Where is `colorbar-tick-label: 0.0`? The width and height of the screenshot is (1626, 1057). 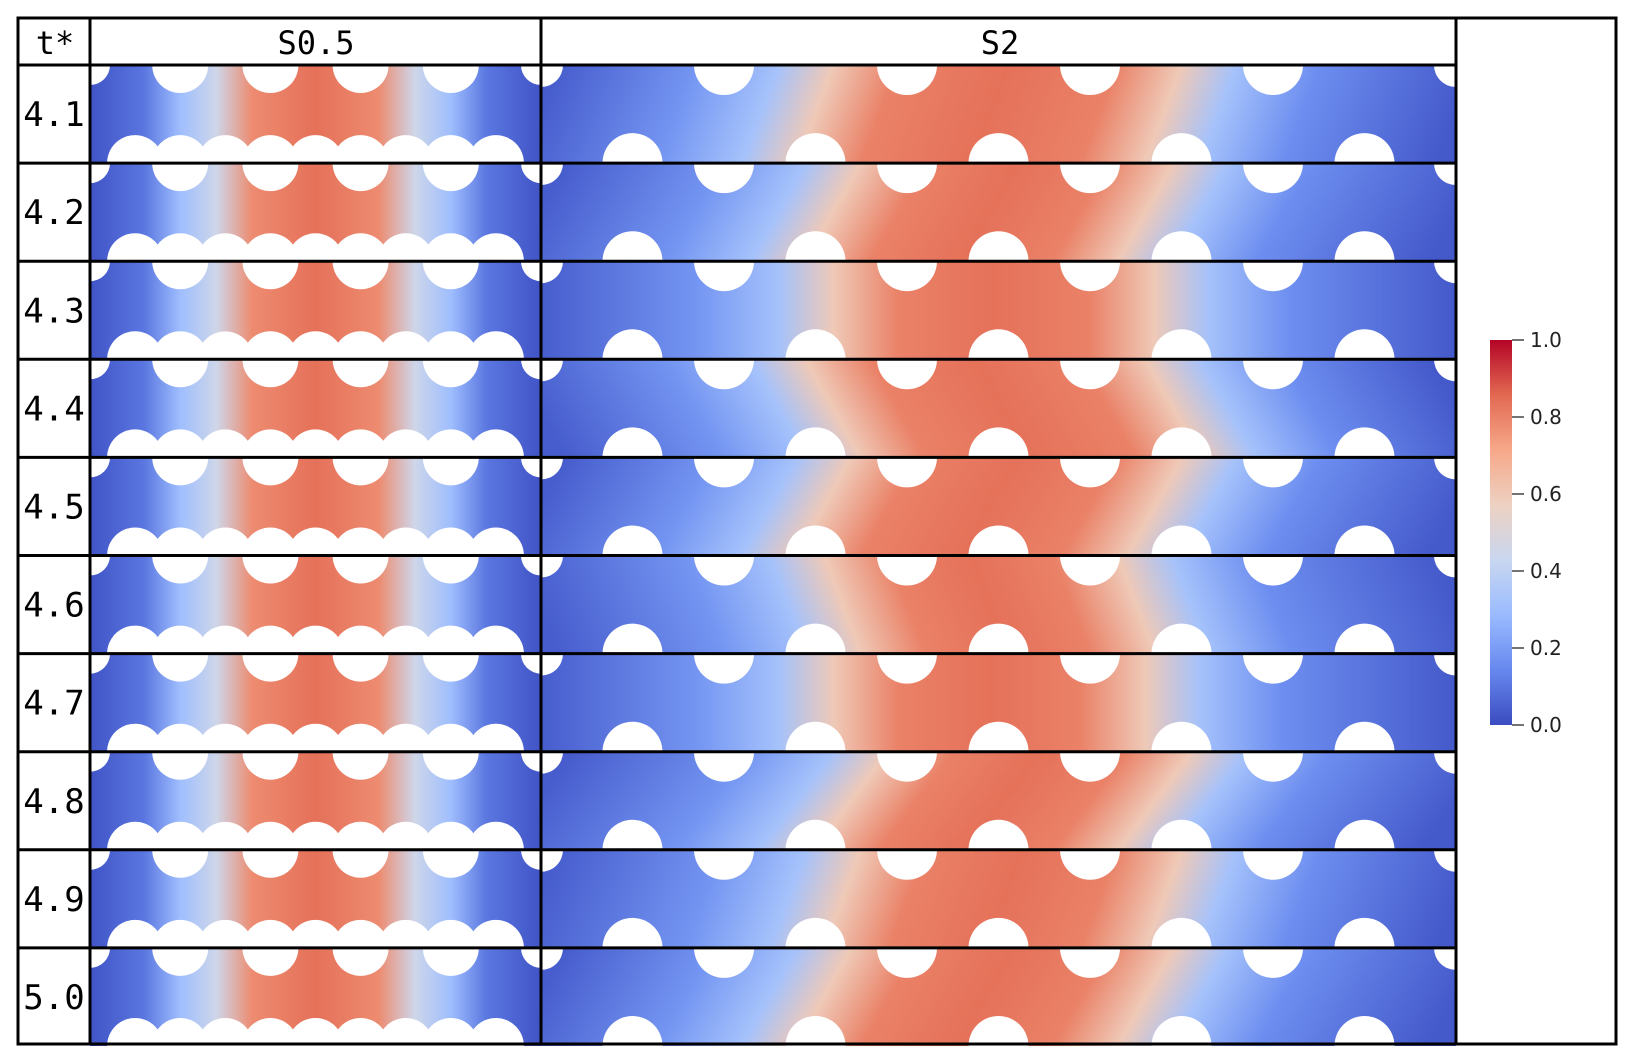
colorbar-tick-label: 0.0 is located at coordinates (1546, 725).